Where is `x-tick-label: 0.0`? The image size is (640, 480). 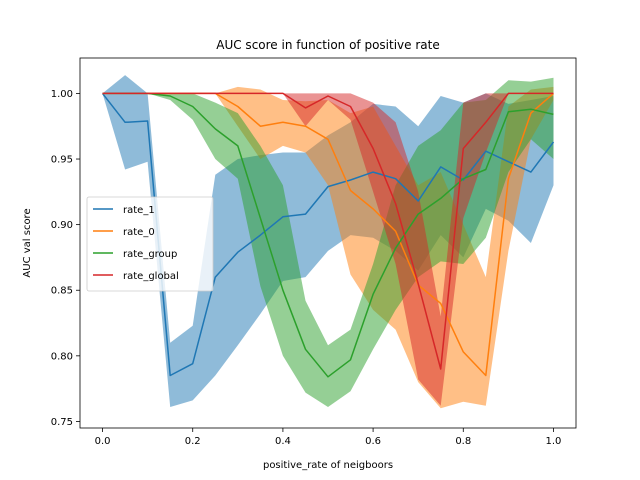 x-tick-label: 0.0 is located at coordinates (103, 441).